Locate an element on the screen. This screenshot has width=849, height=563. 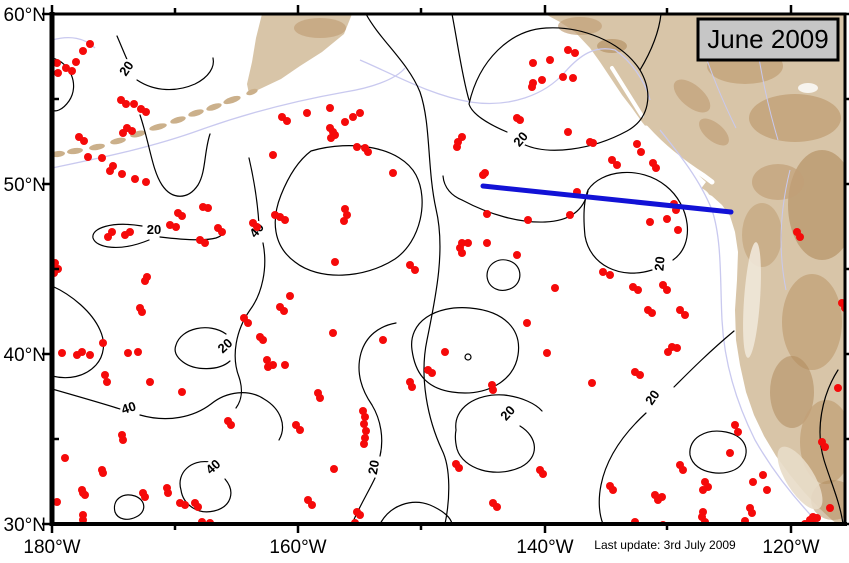
lon-label: 140°W is located at coordinates (544, 547).